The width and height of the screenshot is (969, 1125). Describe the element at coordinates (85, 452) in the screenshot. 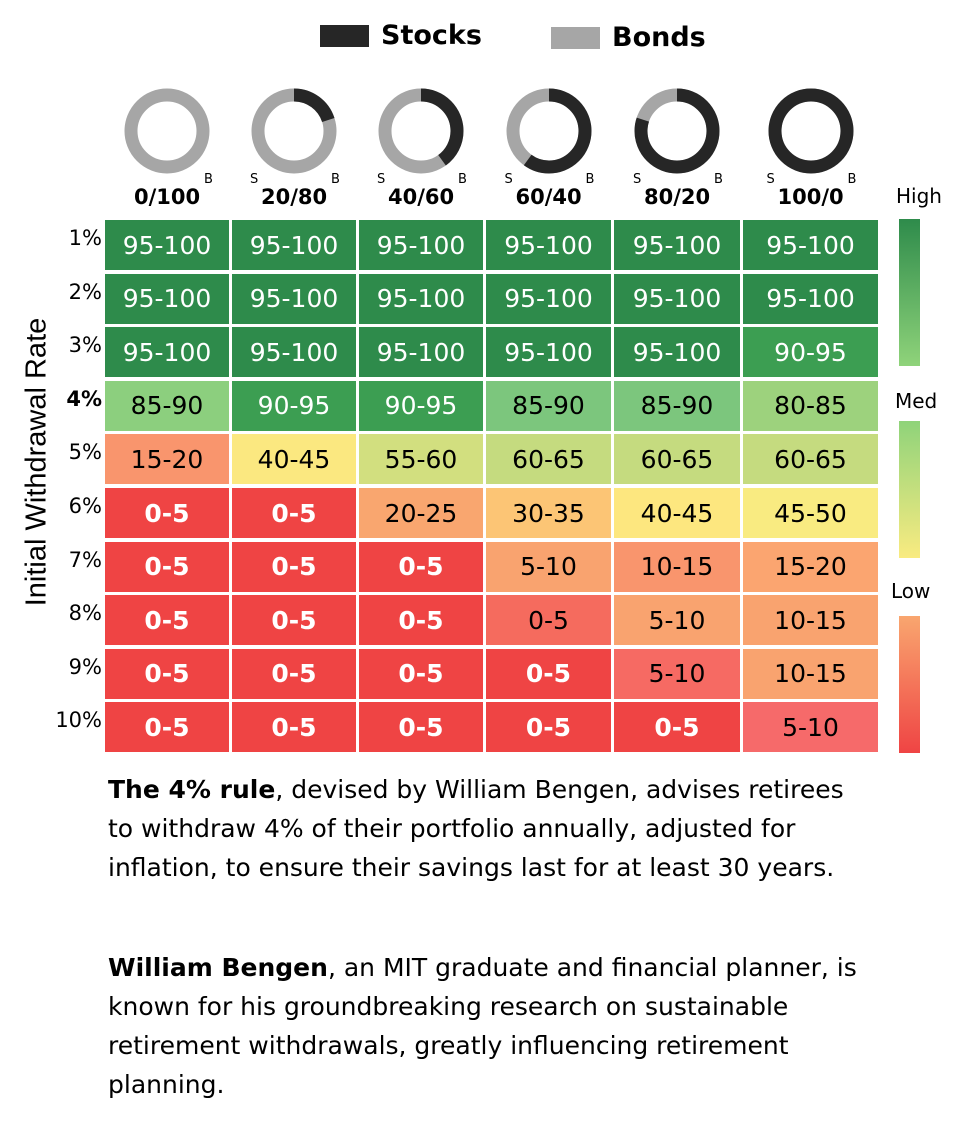

I see `row-label-5pct: 5%` at that location.